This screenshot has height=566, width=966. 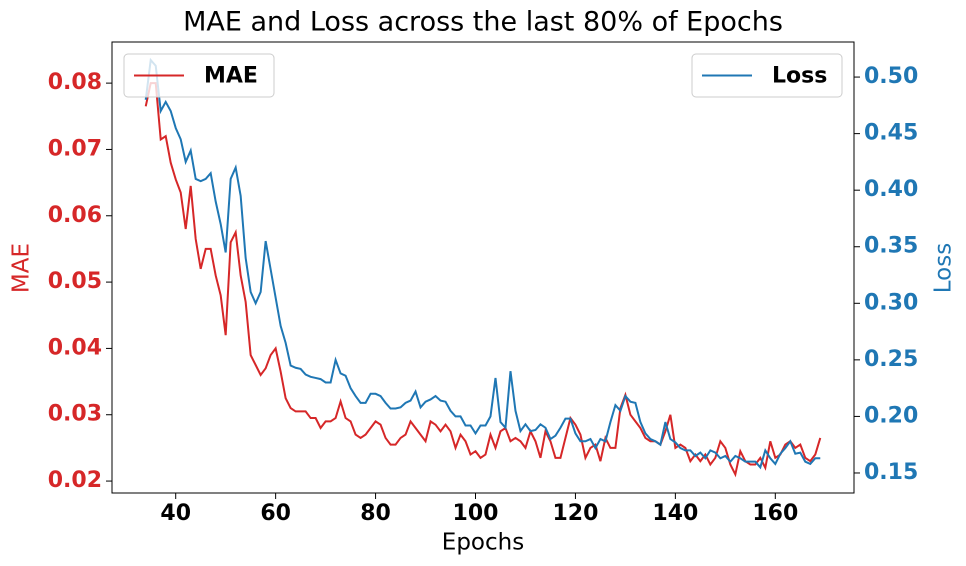 I want to click on y-tick-label: 0.02, so click(x=75, y=480).